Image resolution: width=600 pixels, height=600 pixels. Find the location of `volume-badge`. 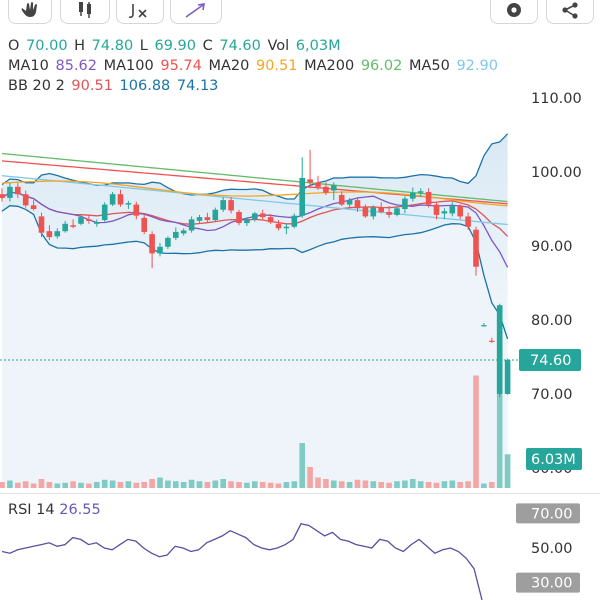

volume-badge is located at coordinates (554, 459).